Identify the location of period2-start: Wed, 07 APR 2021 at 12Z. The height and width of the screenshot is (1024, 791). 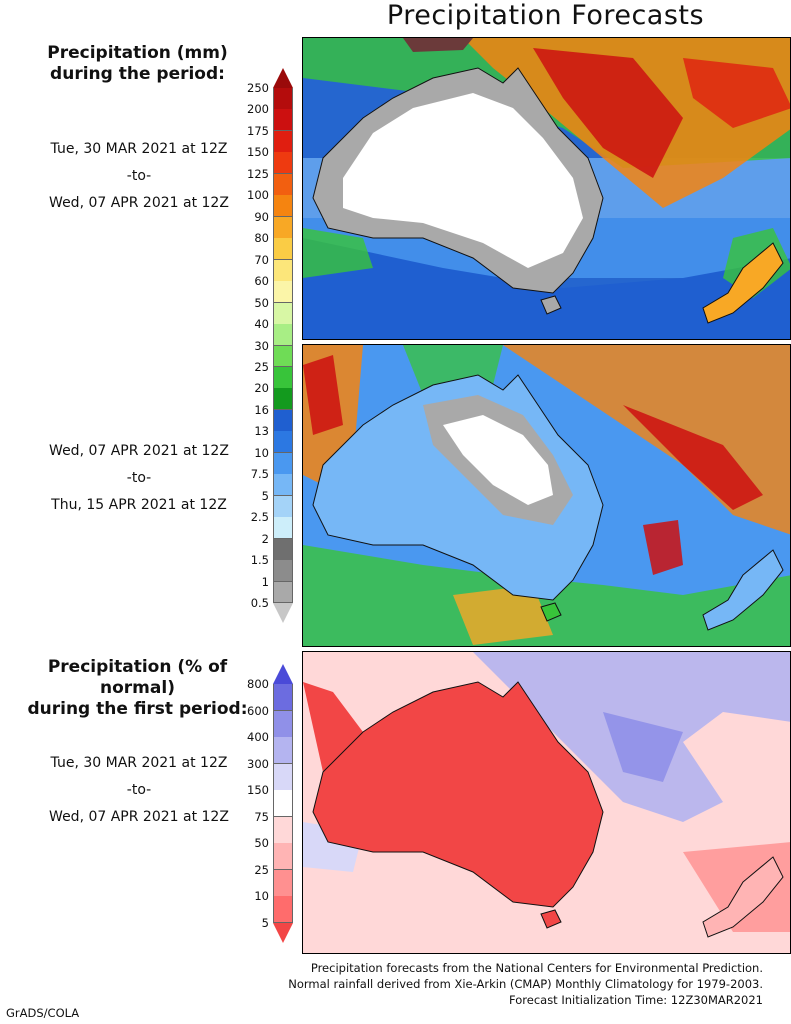
(139, 451).